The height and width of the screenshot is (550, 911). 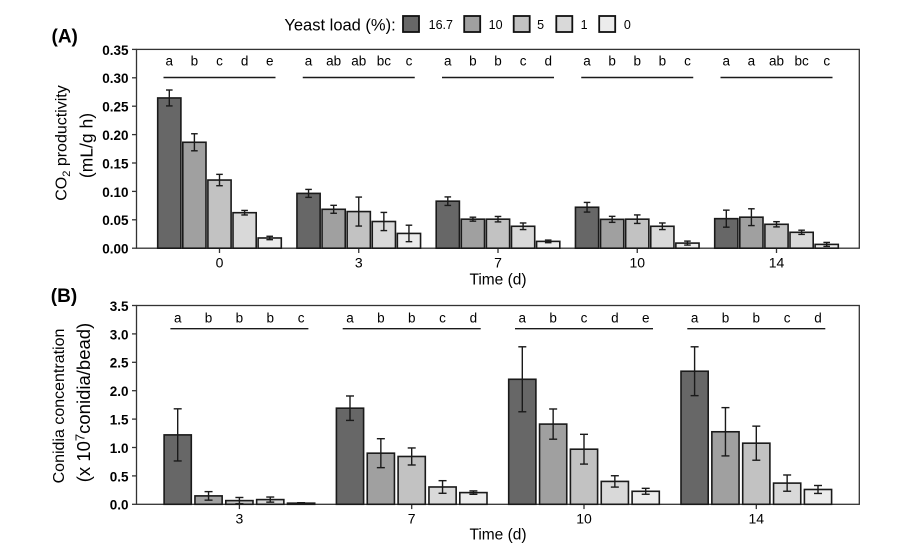 What do you see at coordinates (65, 37) in the screenshot?
I see `svg-text: (A)` at bounding box center [65, 37].